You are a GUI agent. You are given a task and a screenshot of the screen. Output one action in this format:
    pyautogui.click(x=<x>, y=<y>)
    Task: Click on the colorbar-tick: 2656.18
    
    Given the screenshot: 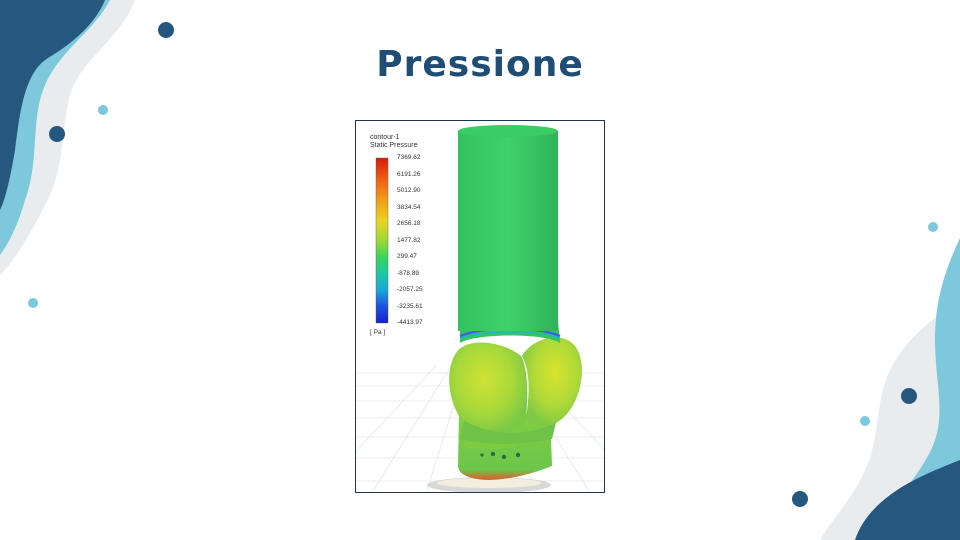 What is the action you would take?
    pyautogui.click(x=409, y=223)
    